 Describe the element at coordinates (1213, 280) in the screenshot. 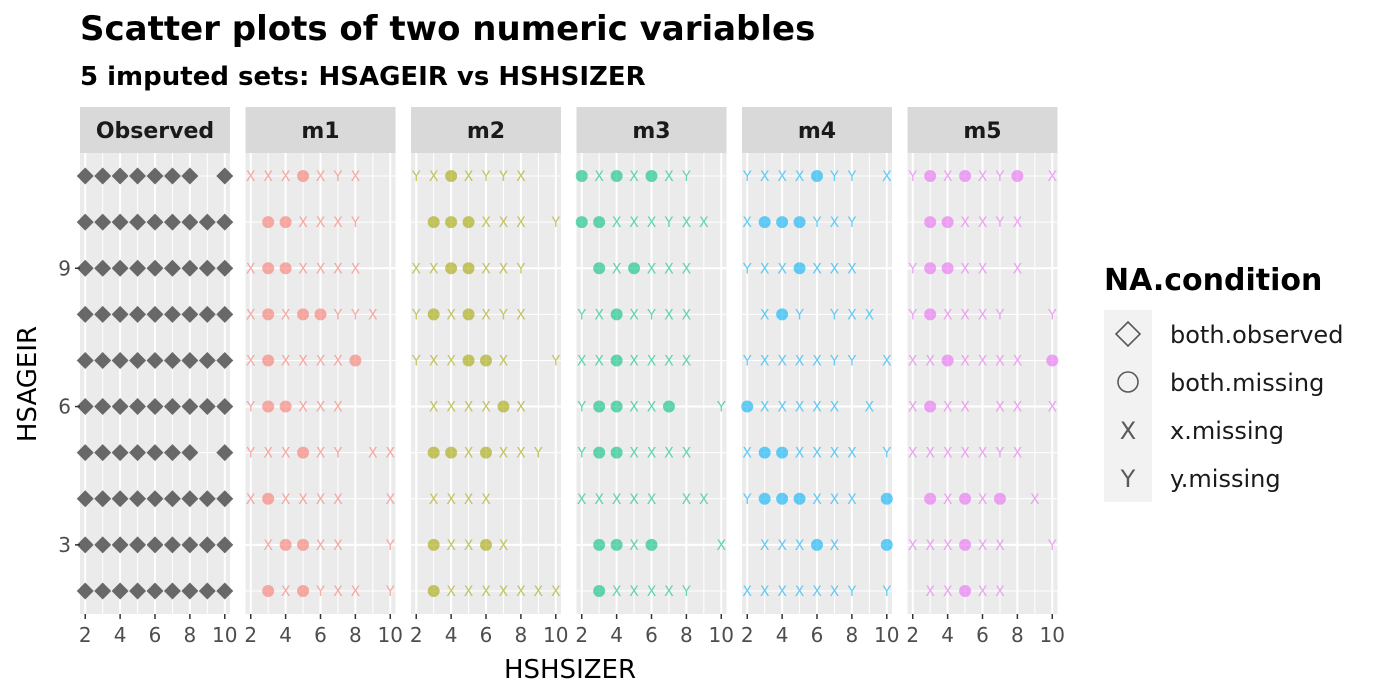

I see `legend-title: NA.condition` at that location.